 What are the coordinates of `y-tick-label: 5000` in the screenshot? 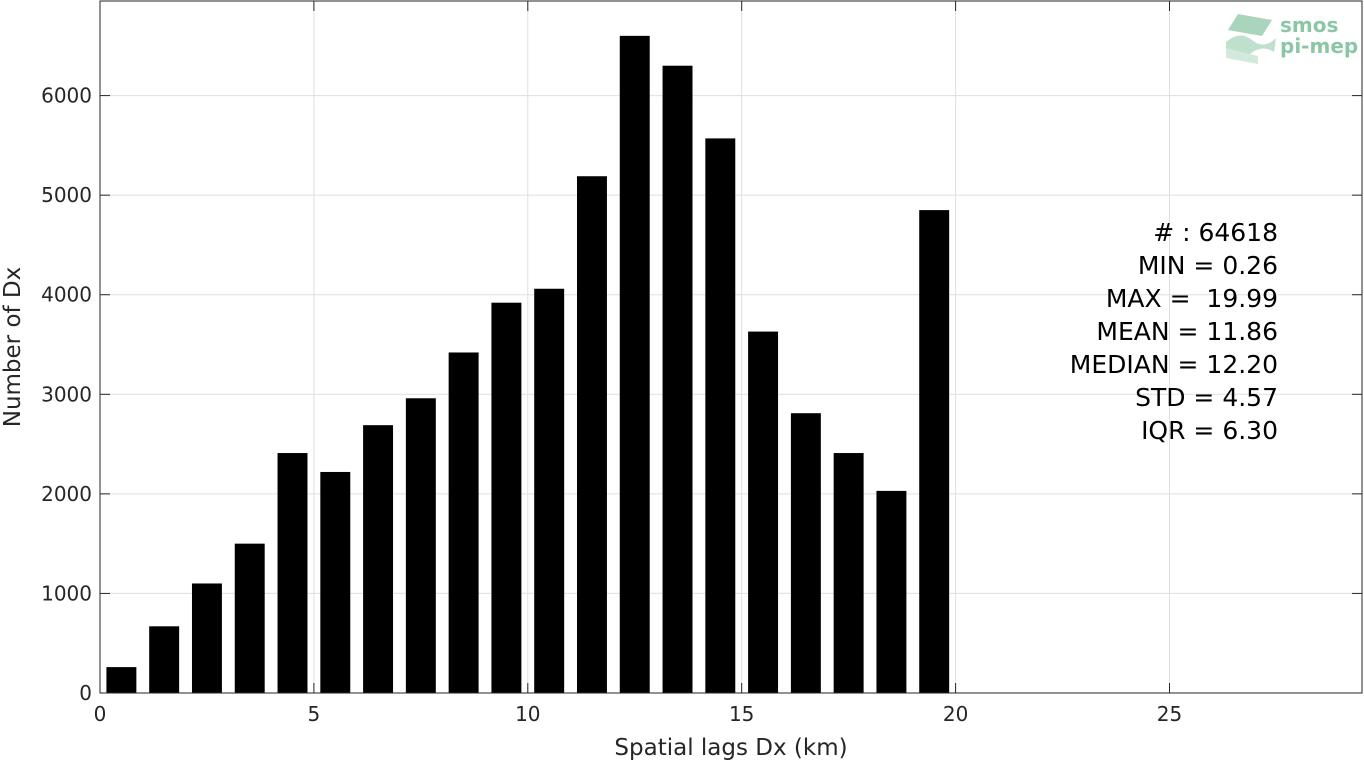 It's located at (66, 195).